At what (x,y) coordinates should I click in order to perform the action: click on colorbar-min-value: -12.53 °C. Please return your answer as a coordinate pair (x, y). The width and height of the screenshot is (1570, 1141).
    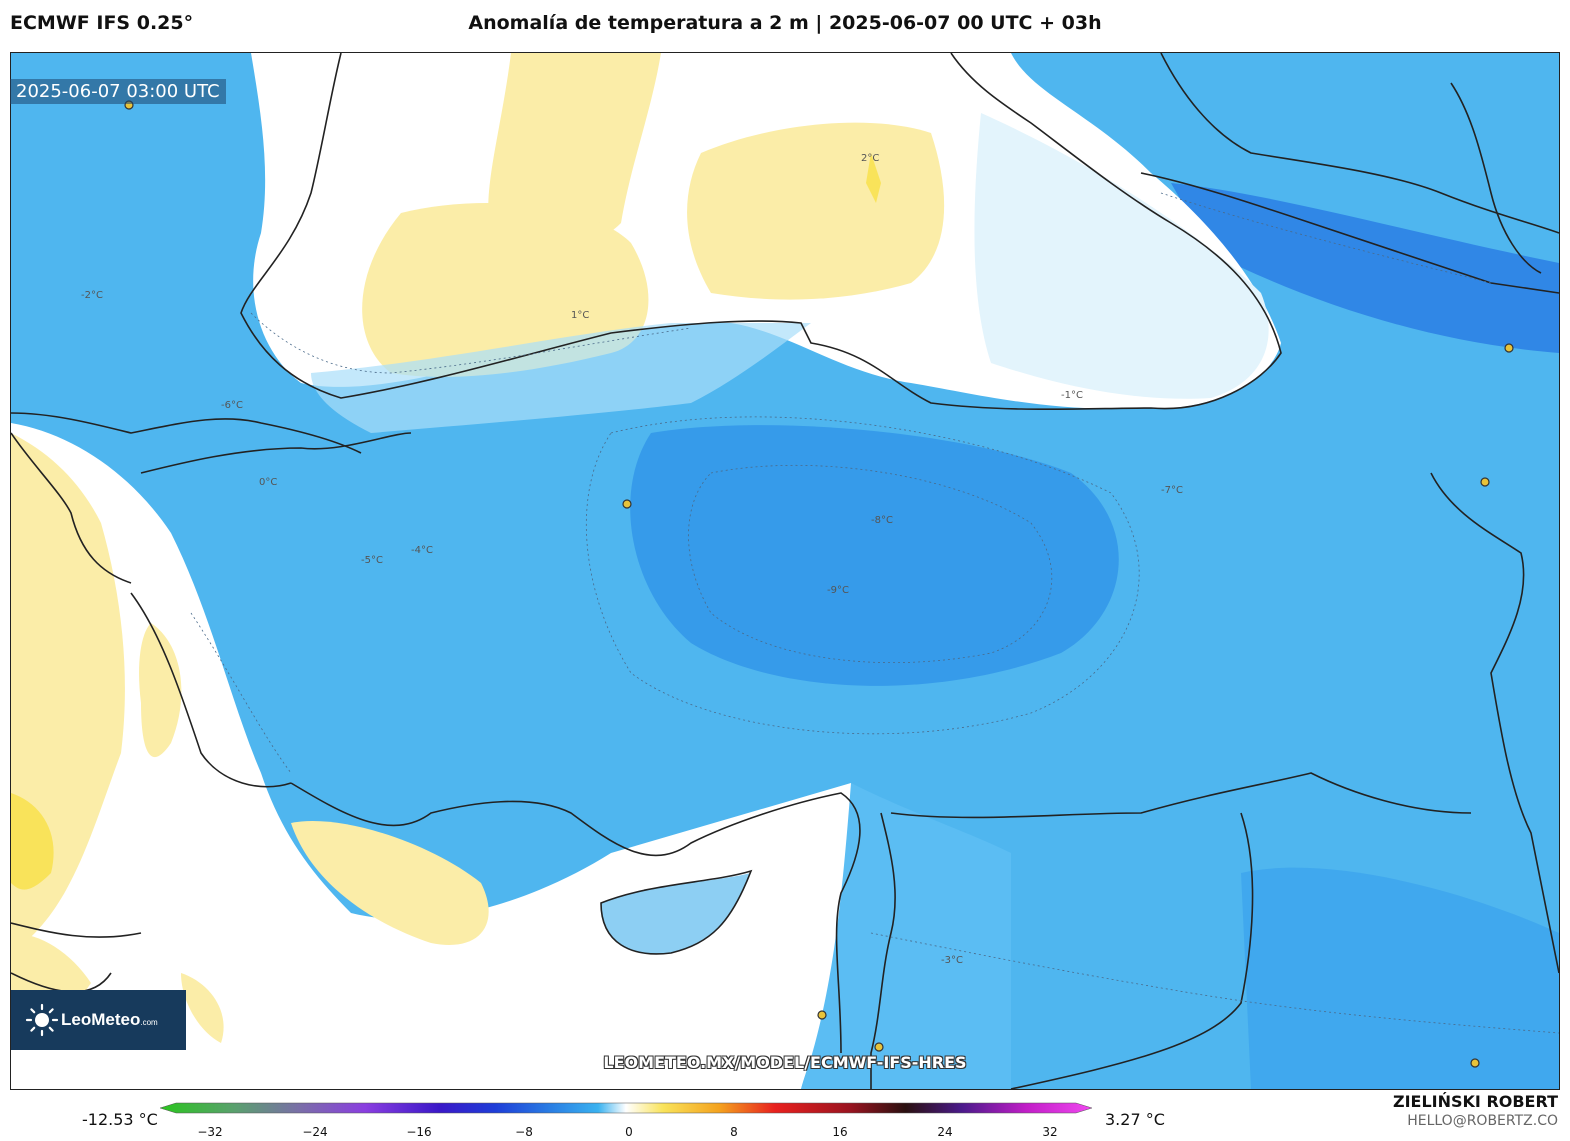
    Looking at the image, I should click on (120, 1119).